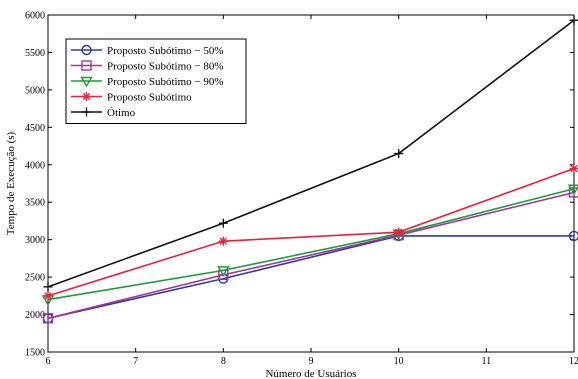 The width and height of the screenshot is (578, 379). Describe the element at coordinates (35, 315) in the screenshot. I see `y-tick-label: 2000` at that location.